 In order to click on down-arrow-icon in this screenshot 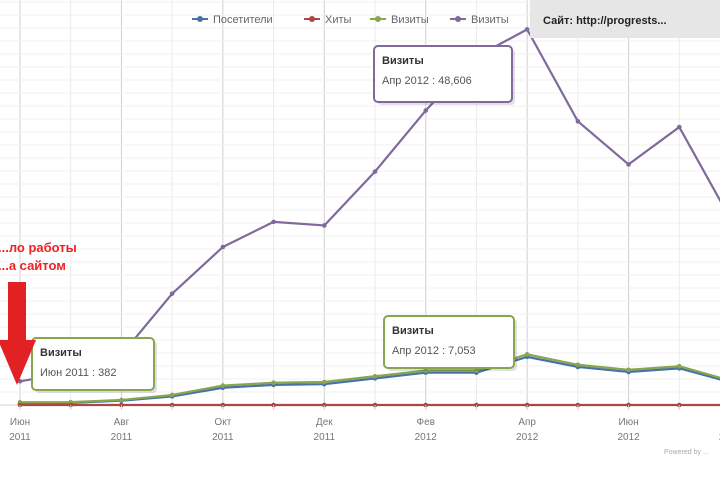, I will do `click(18, 333)`.